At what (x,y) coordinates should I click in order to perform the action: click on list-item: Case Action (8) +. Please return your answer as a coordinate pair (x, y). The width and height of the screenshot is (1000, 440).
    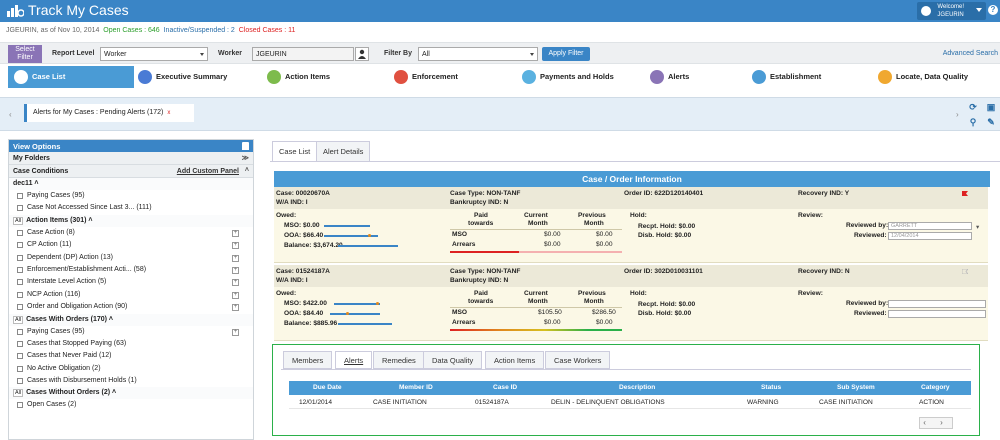
    Looking at the image, I should click on (131, 233).